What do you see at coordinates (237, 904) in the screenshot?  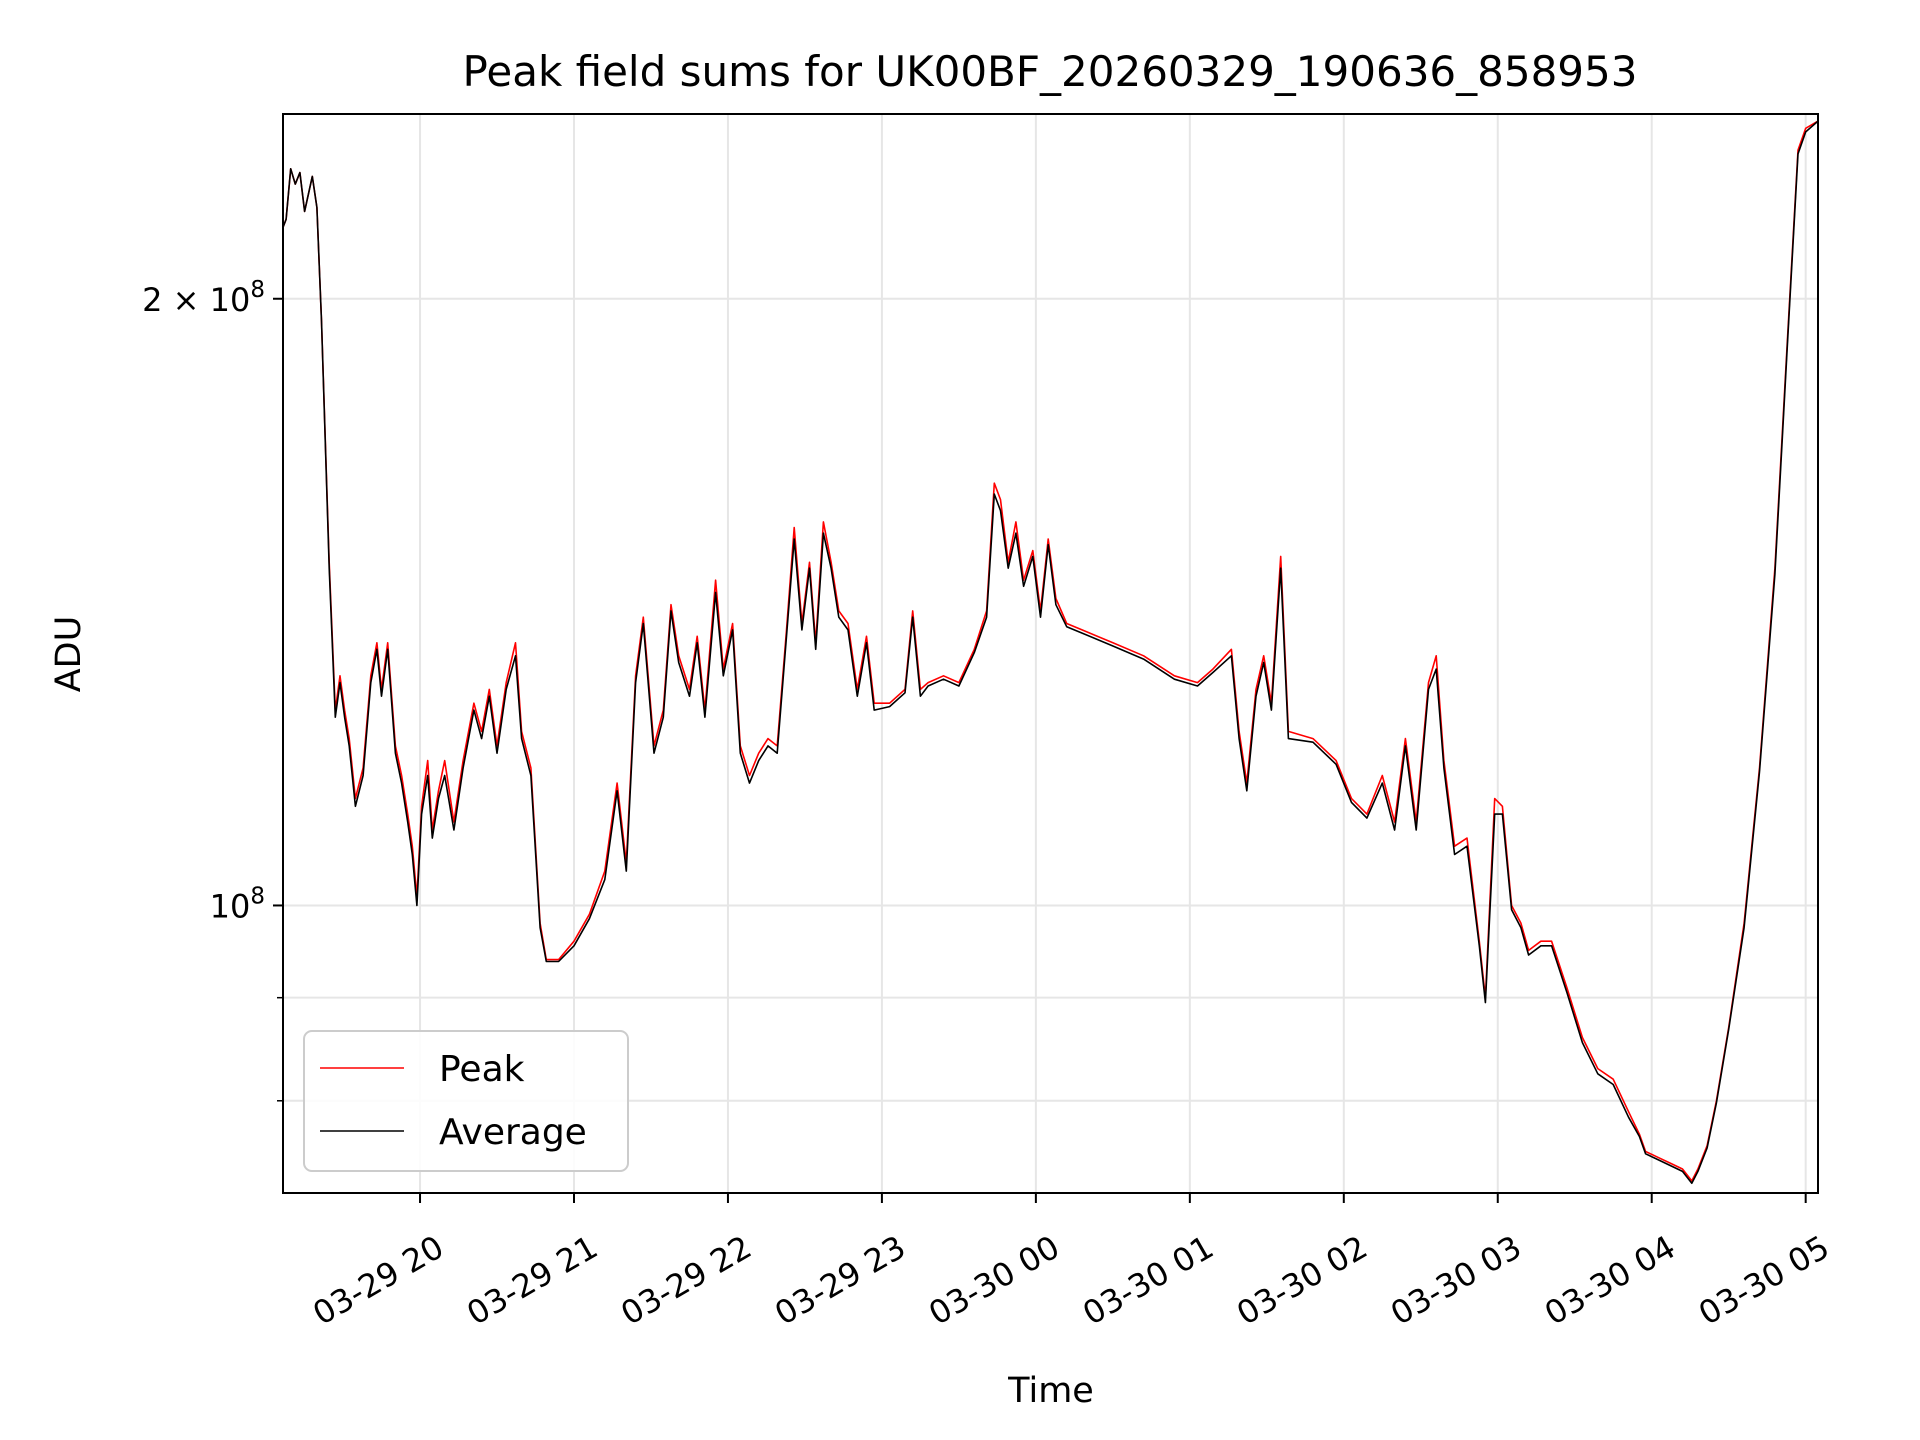 I see `y-tick-label: 108` at bounding box center [237, 904].